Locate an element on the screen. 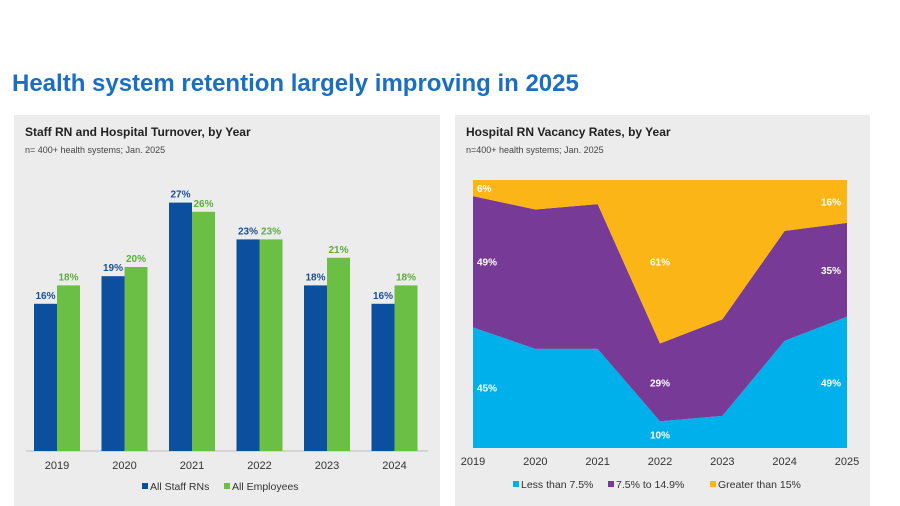  data-label: 27% is located at coordinates (180, 195).